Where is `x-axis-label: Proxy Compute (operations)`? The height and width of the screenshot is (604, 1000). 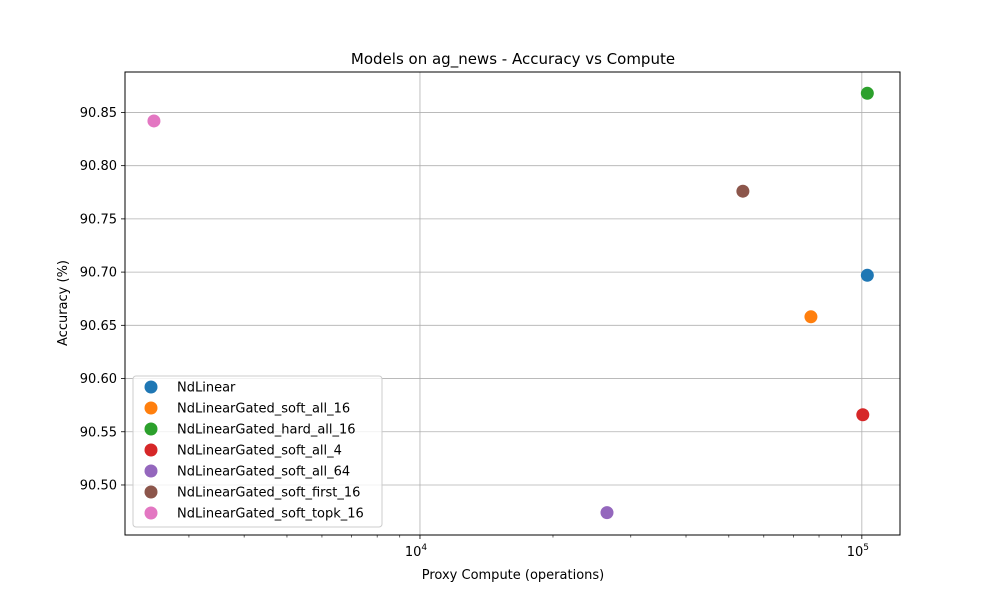
x-axis-label: Proxy Compute (operations) is located at coordinates (513, 575).